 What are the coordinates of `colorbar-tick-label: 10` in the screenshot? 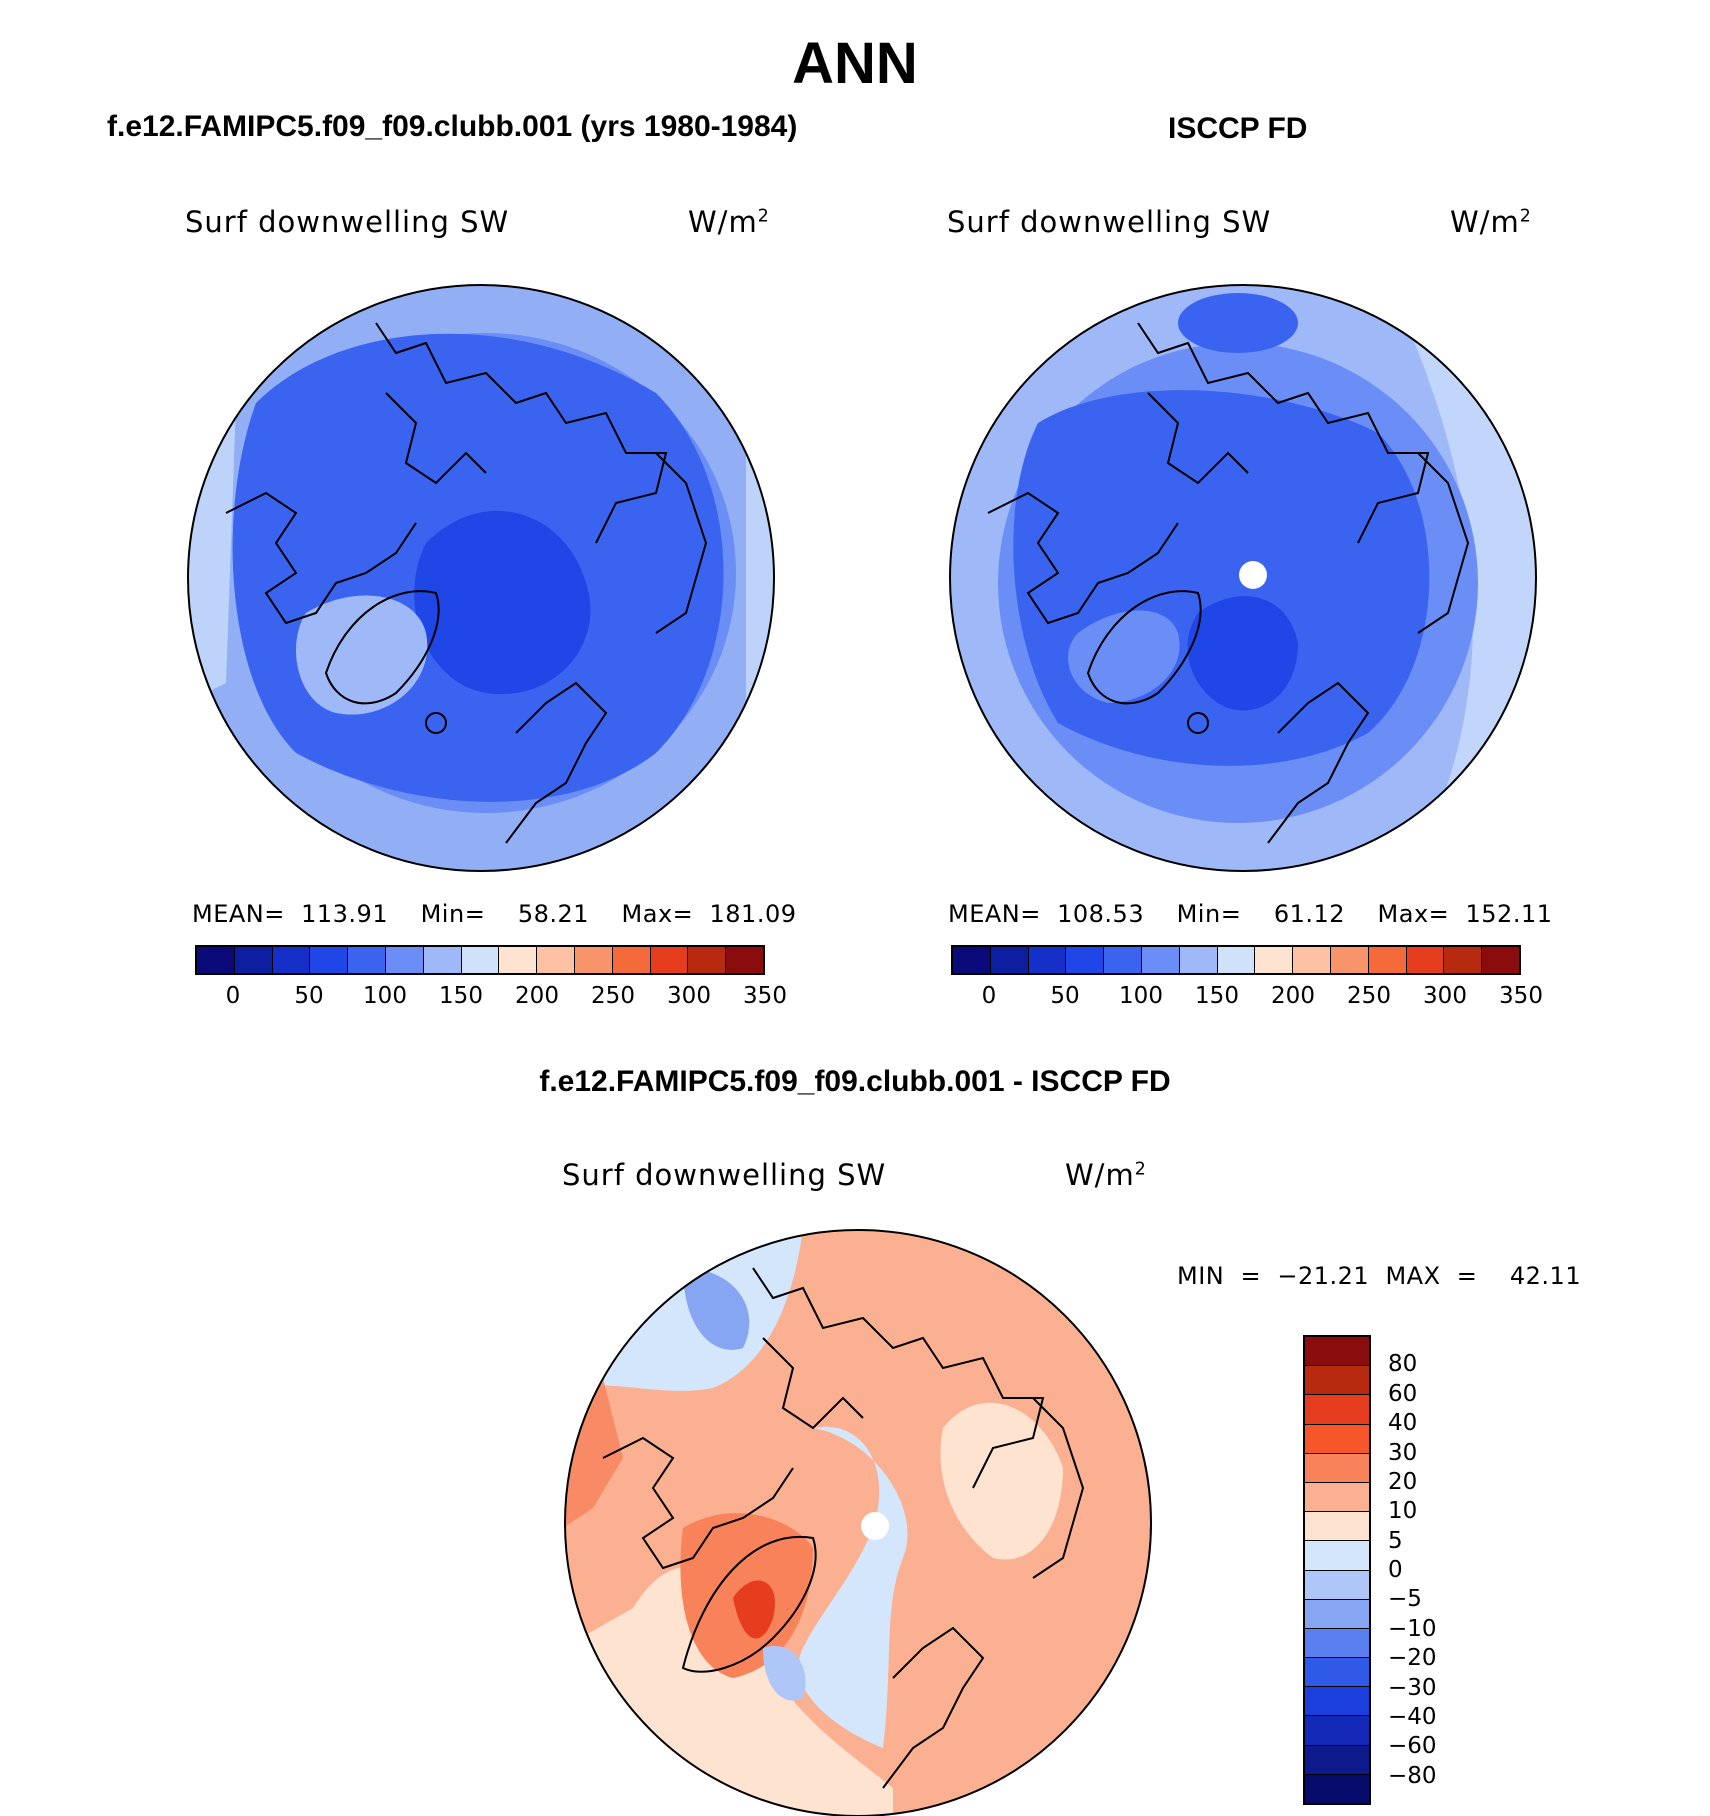 It's located at (1403, 1511).